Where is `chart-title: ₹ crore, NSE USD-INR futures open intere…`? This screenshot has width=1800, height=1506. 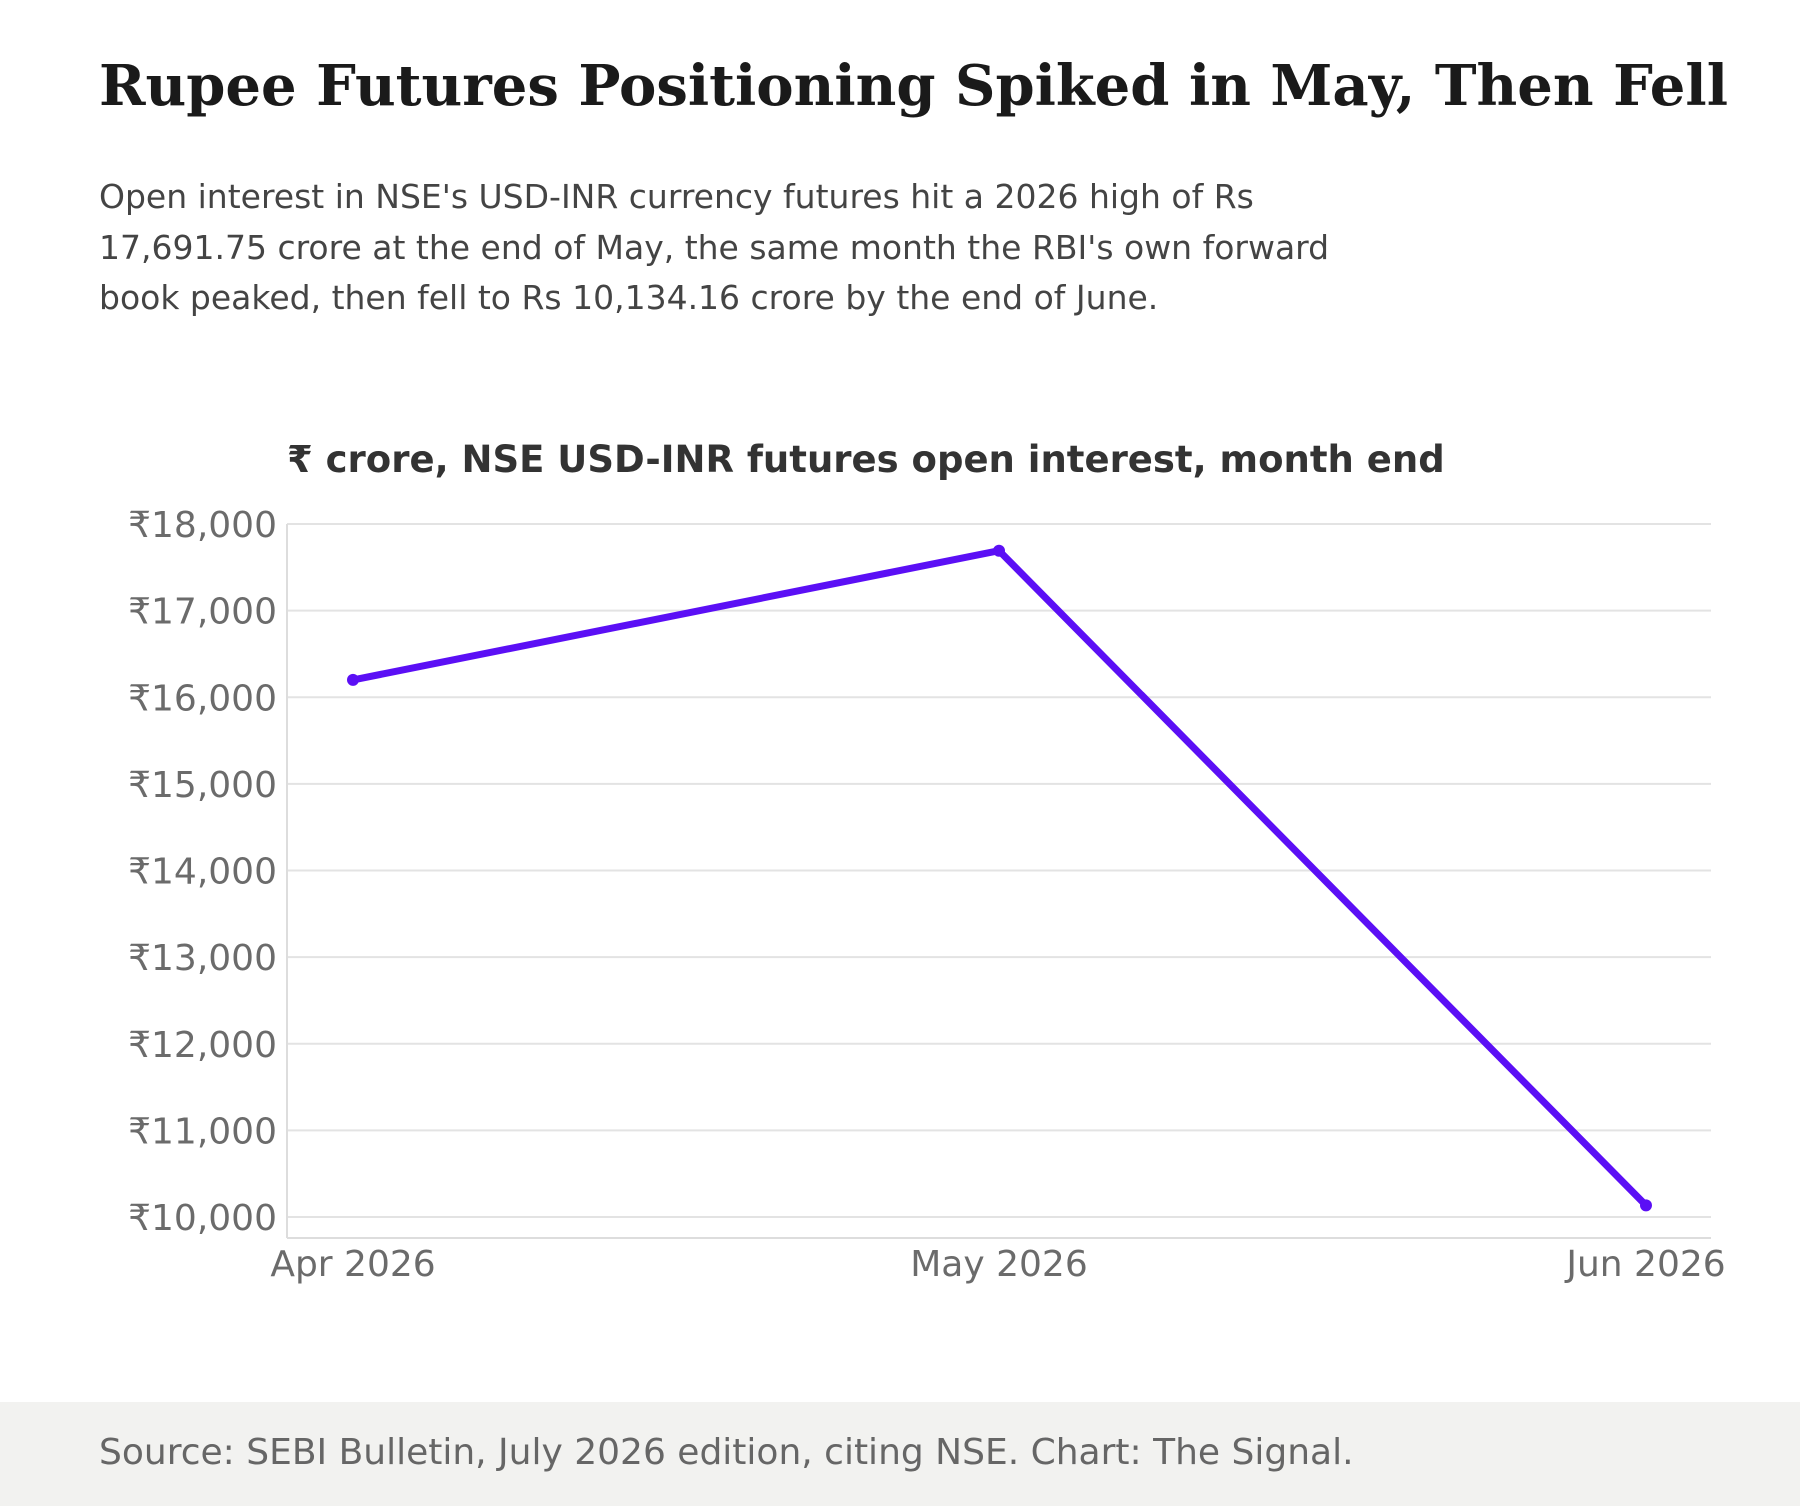 chart-title: ₹ crore, NSE USD-INR futures open intere… is located at coordinates (866, 459).